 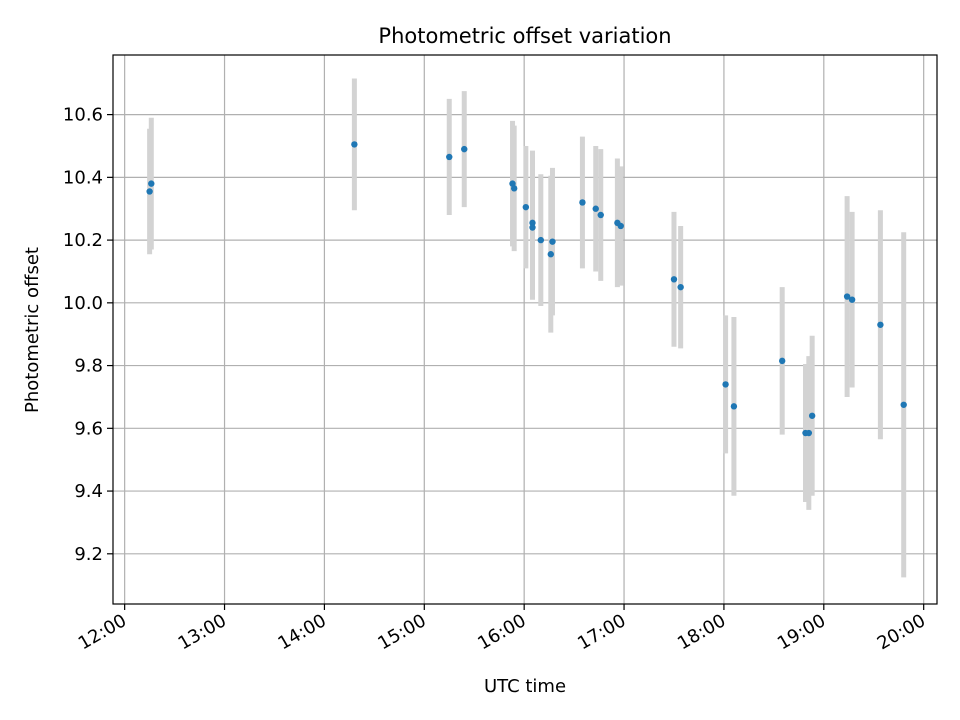 I want to click on y-axis-ticks: 9.2 9.4 9.6 9.8 10.0 10.2 10.4 10.6, so click(x=88, y=335).